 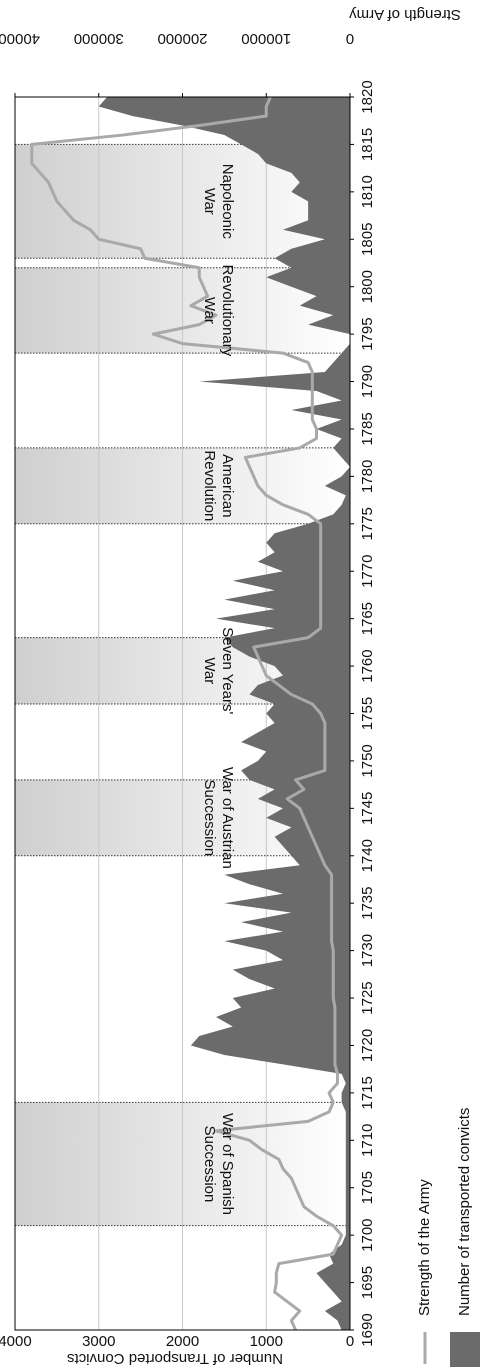 I want to click on y2-tick-label: 200000, so click(x=182, y=38).